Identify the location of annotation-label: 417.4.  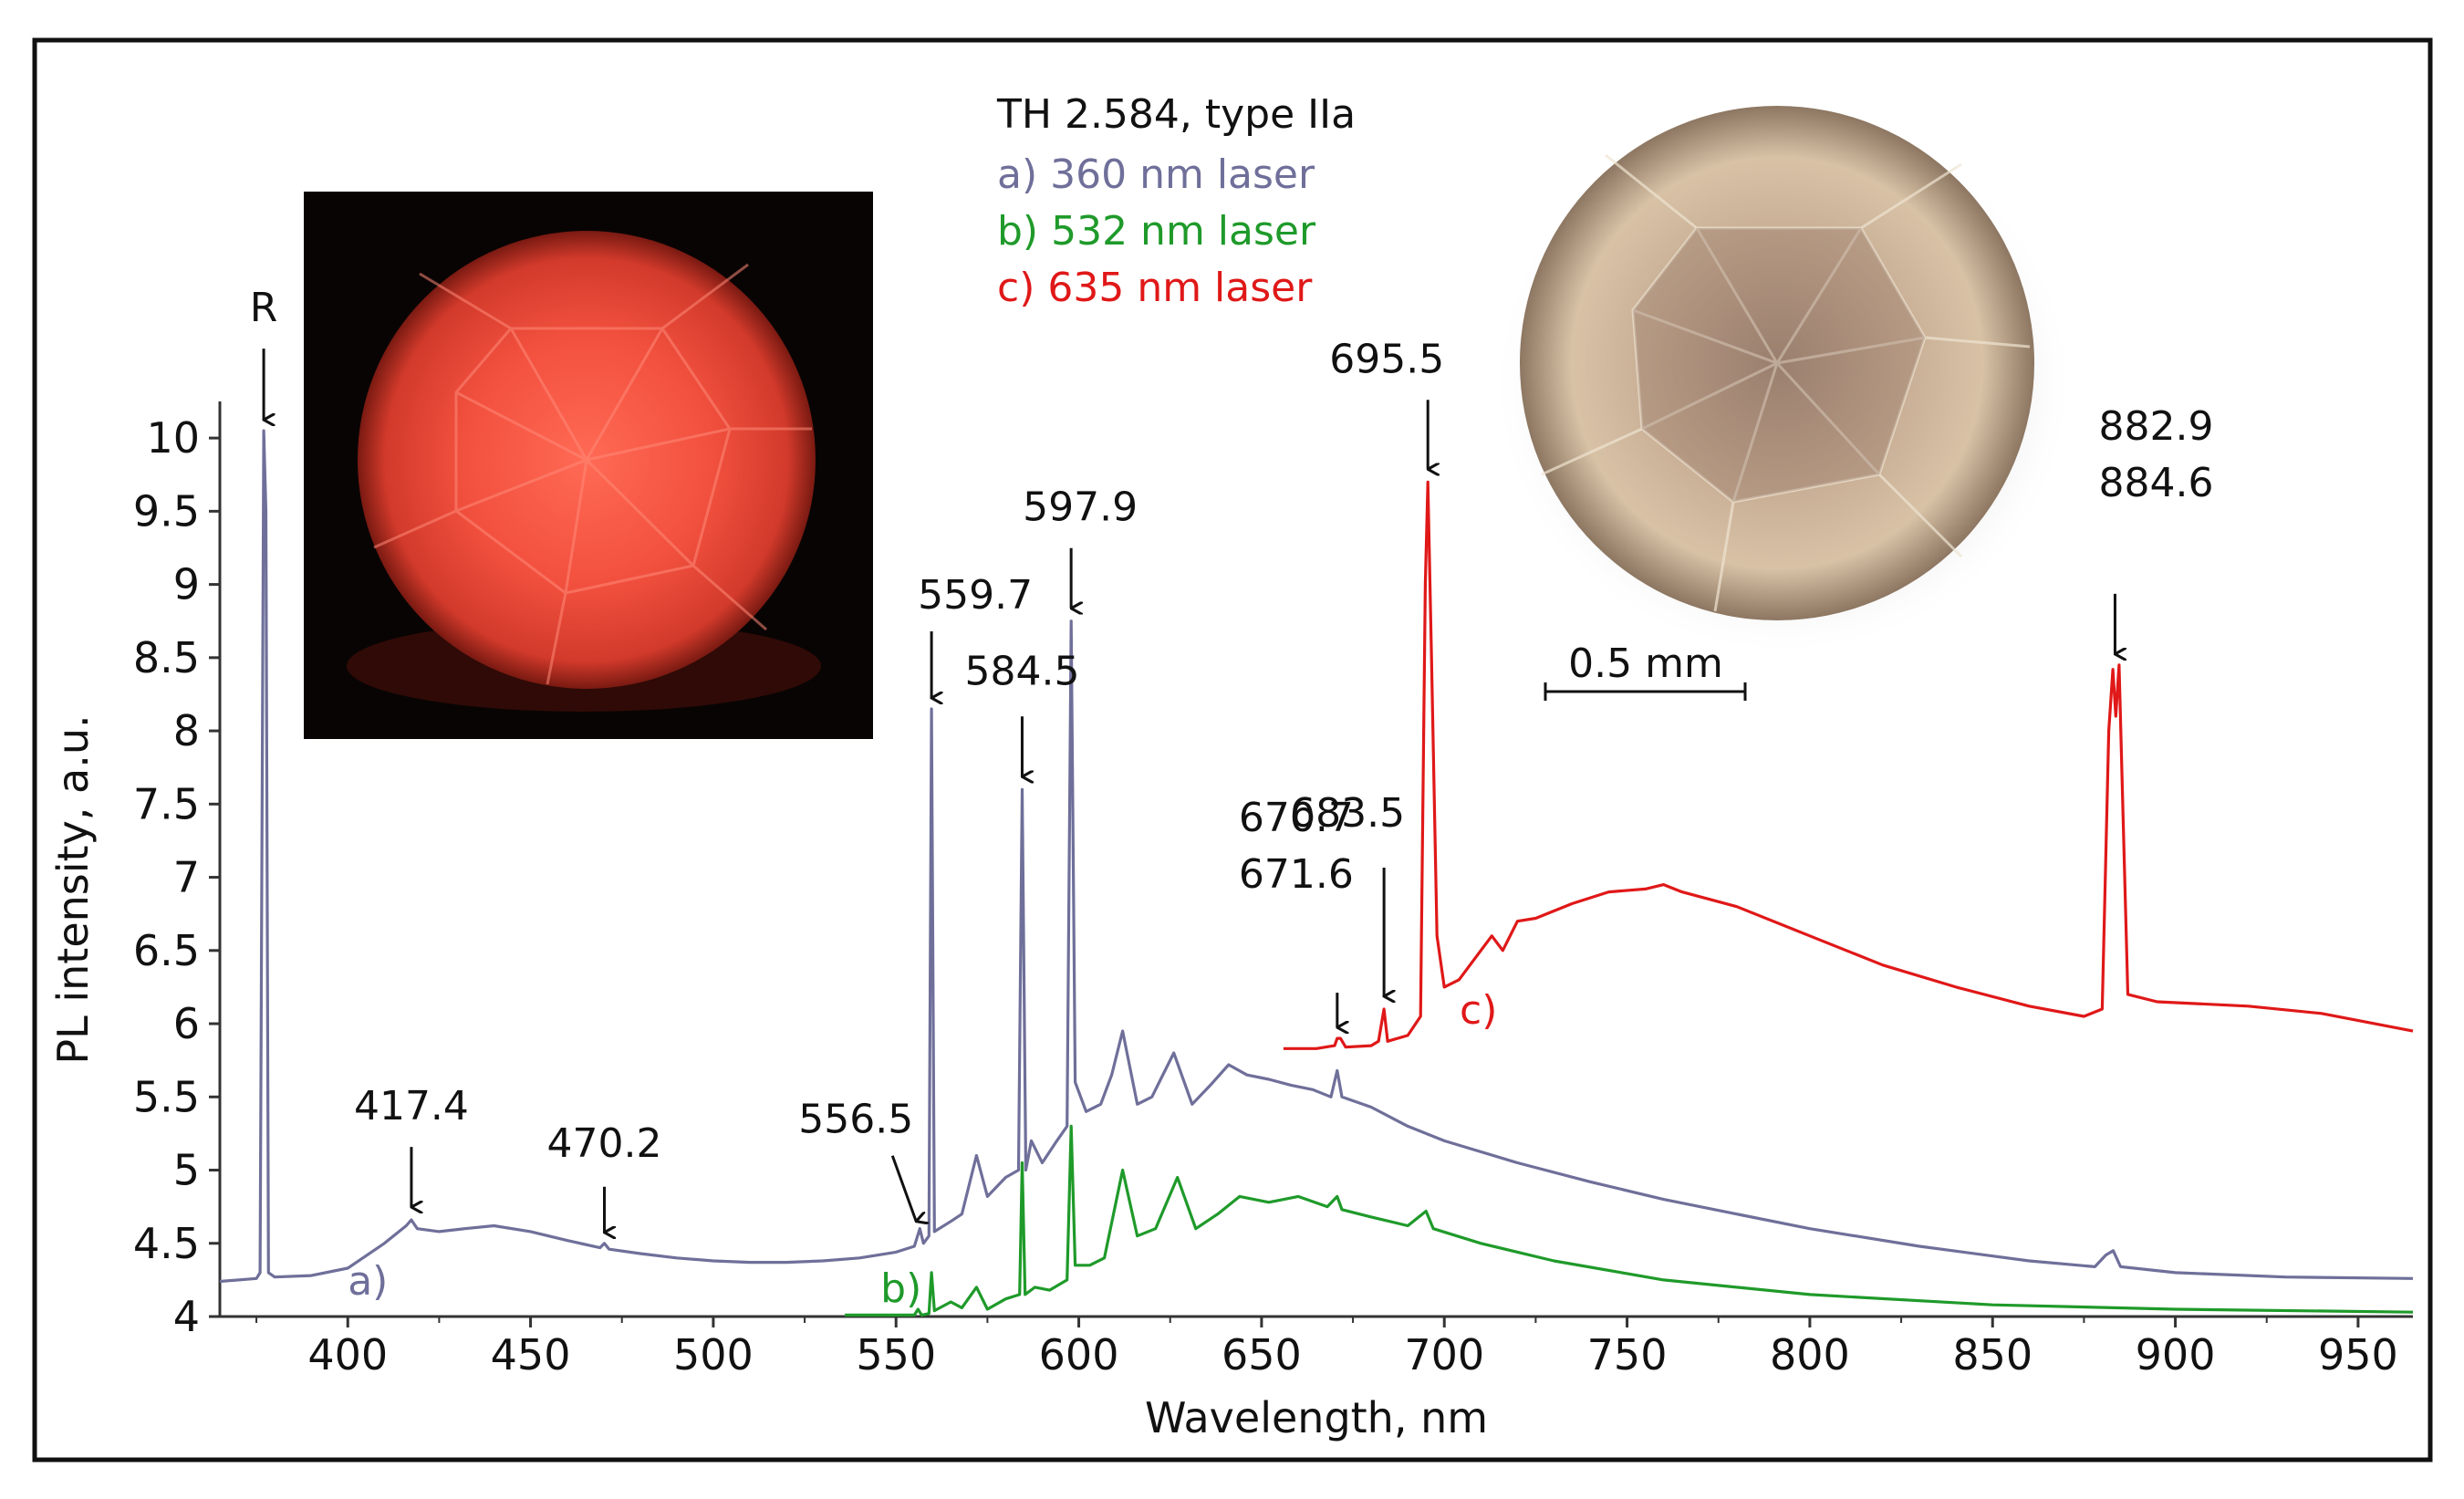
(411, 1106).